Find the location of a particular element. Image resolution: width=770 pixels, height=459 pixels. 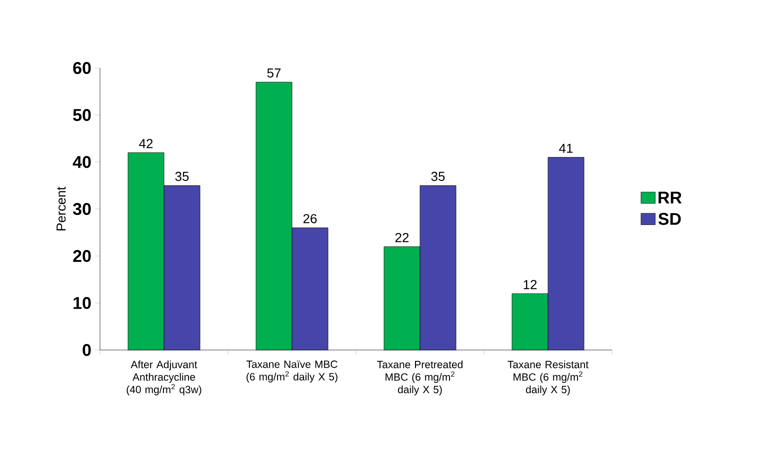

x-tick-label: Taxane Naïve MBC (6 mg/m$^{2}$ daily X 5) is located at coordinates (292, 371).